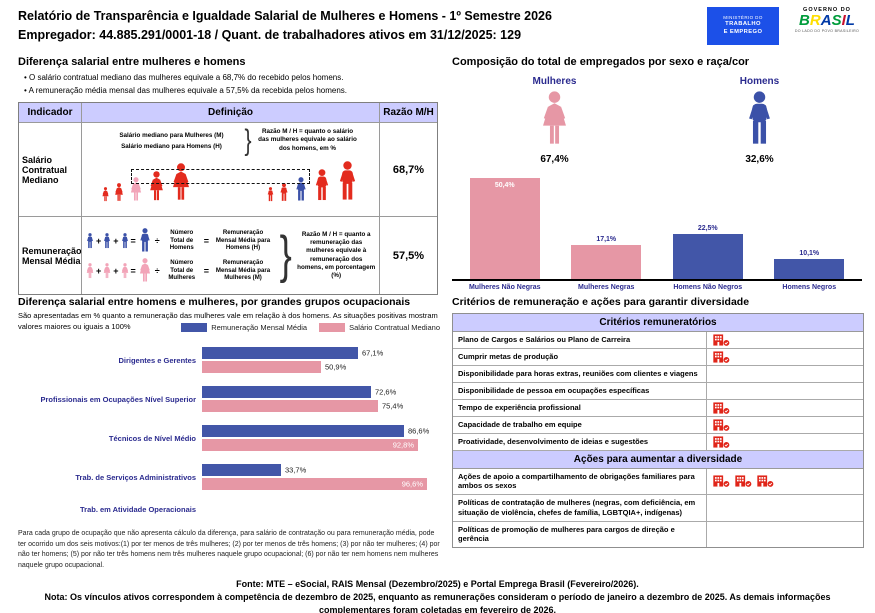 The image size is (875, 613). I want to click on bar: 72,6%, so click(299, 392).